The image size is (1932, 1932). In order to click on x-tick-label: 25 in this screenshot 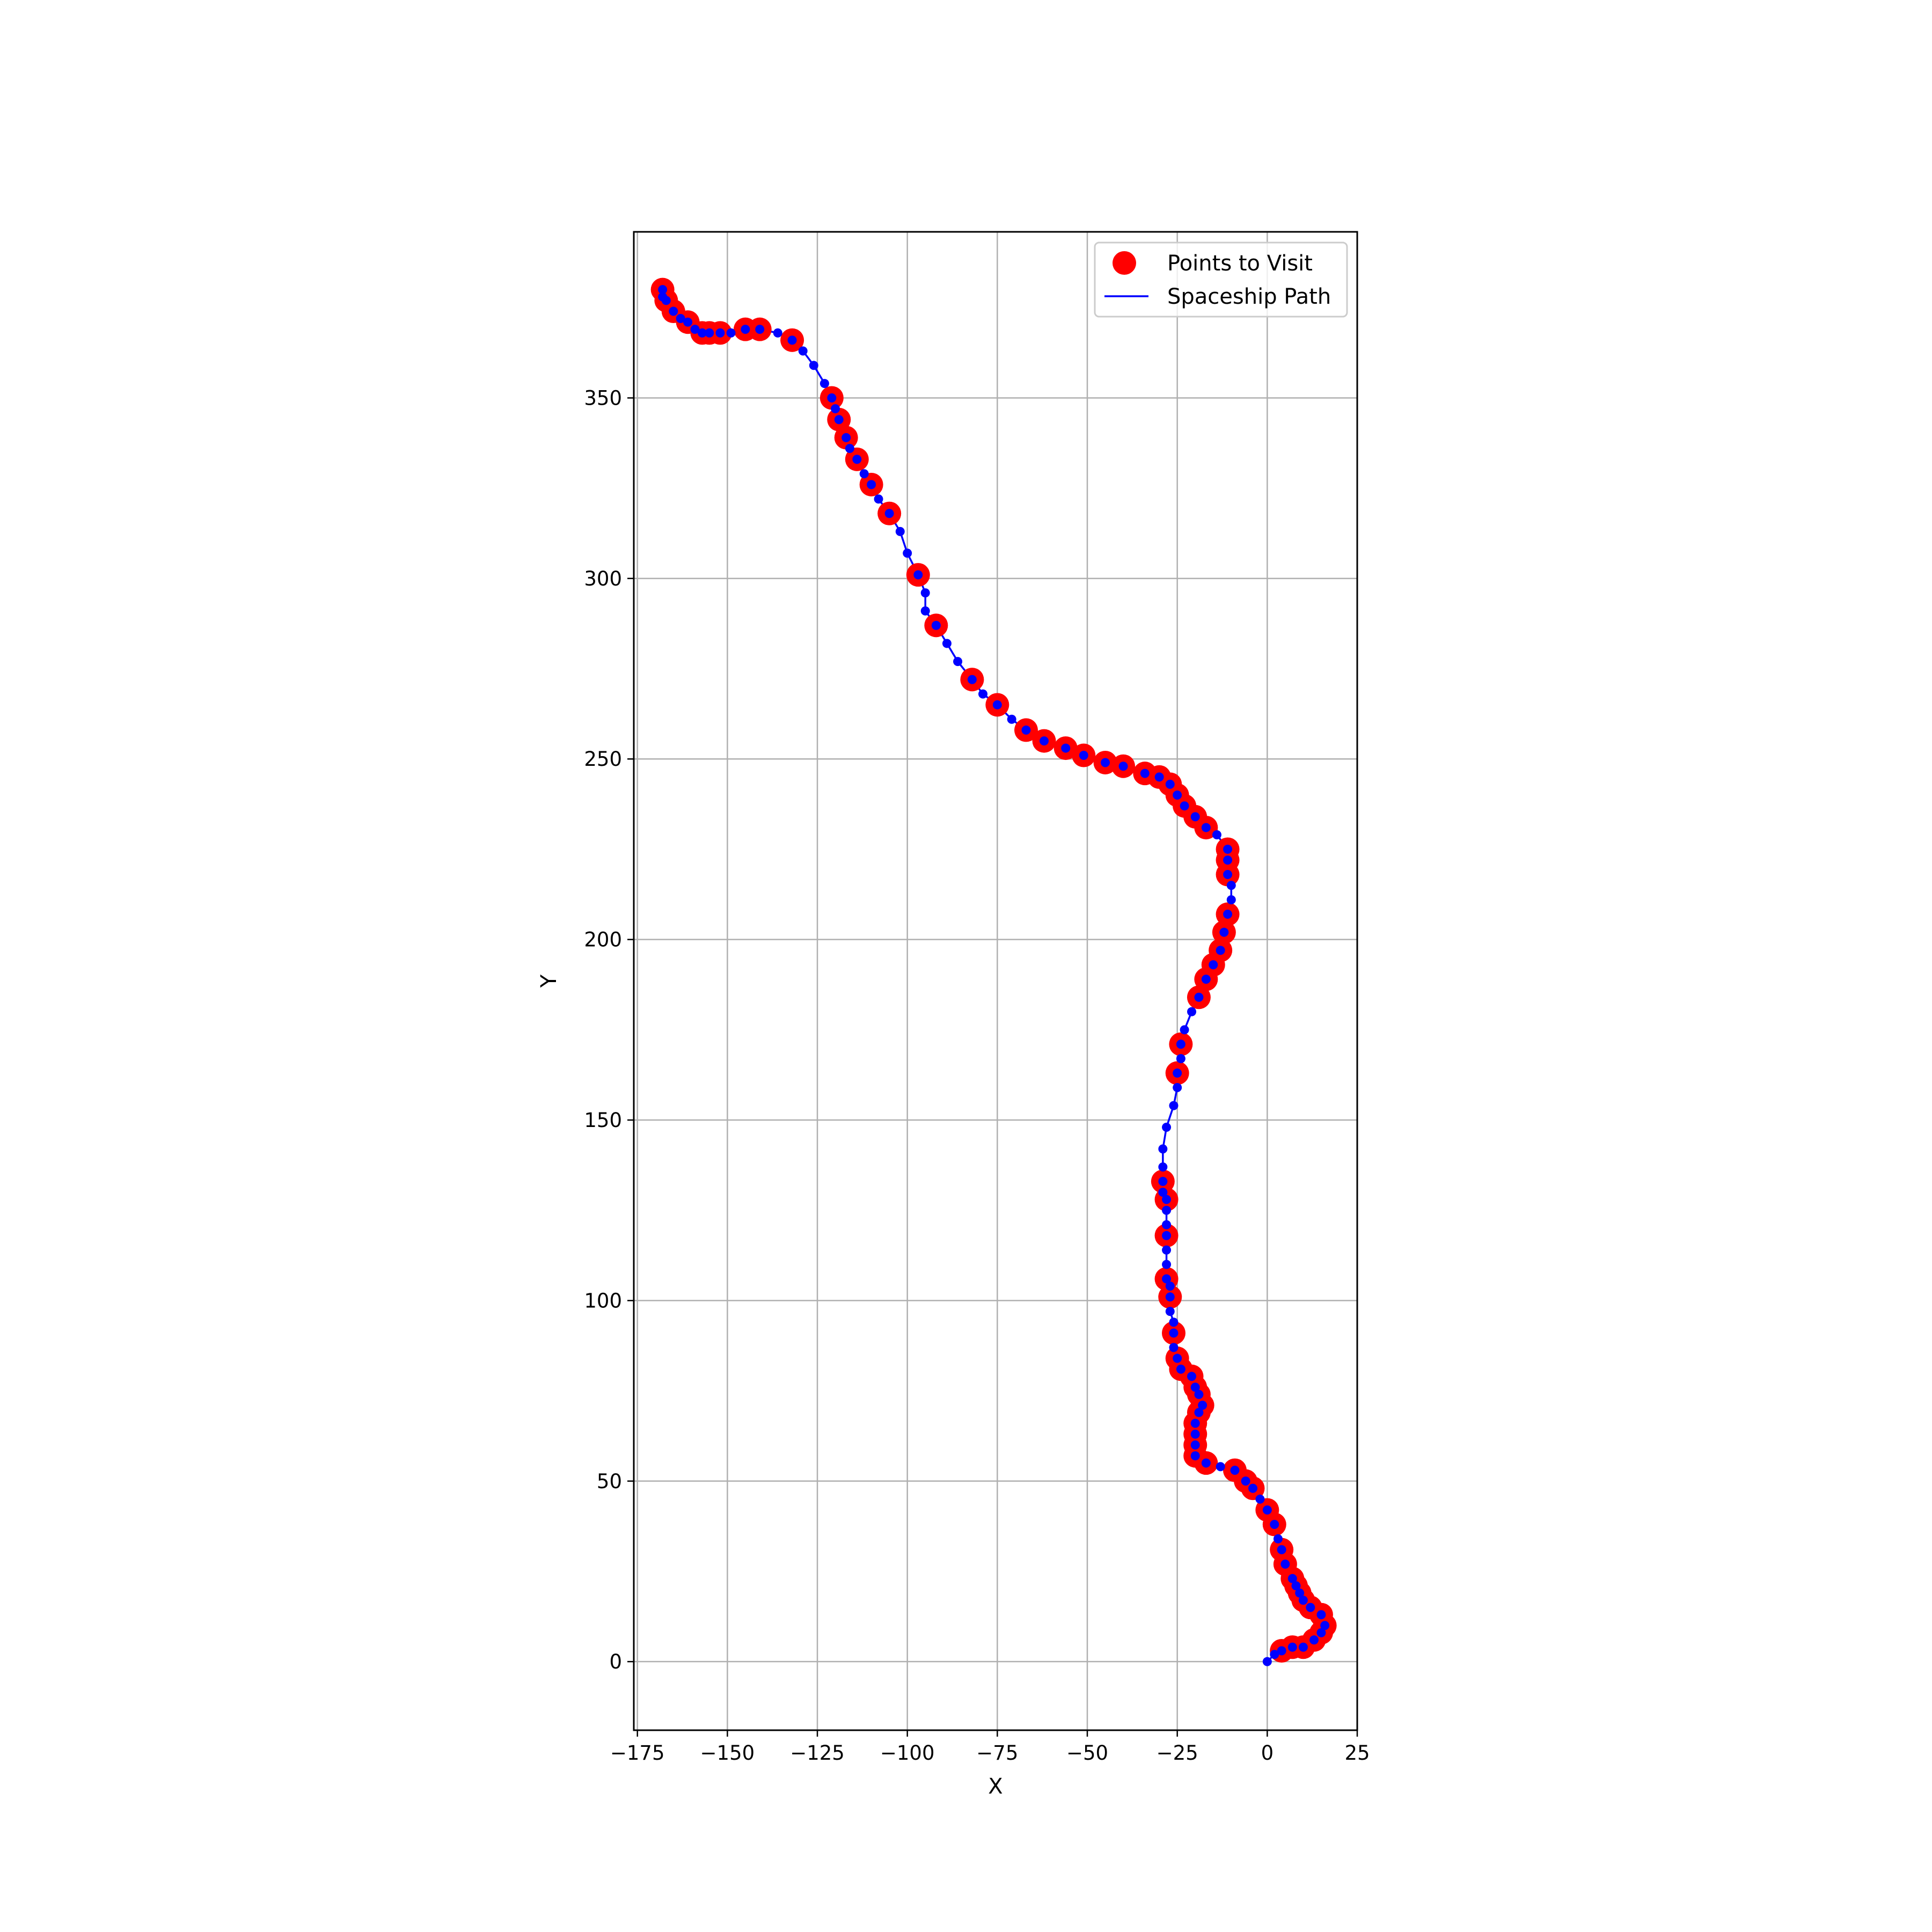, I will do `click(1357, 1753)`.